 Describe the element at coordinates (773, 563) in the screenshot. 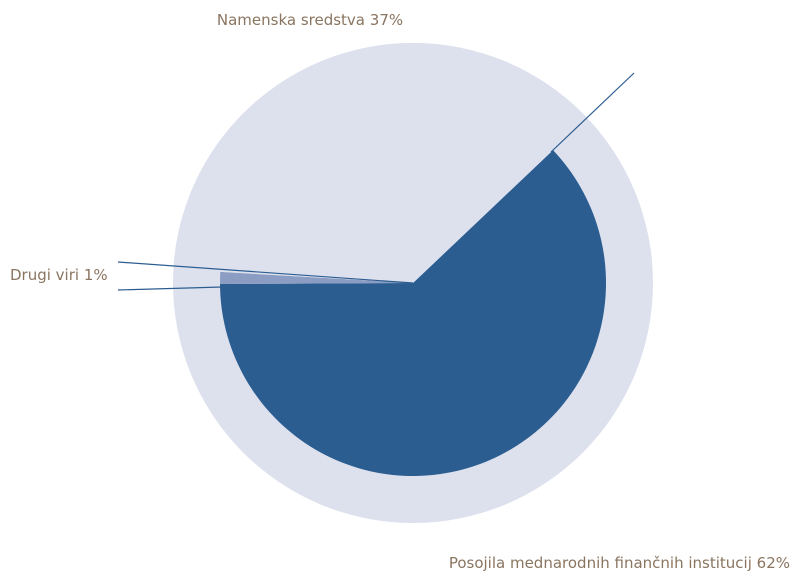

I see `value-label: 62%` at that location.